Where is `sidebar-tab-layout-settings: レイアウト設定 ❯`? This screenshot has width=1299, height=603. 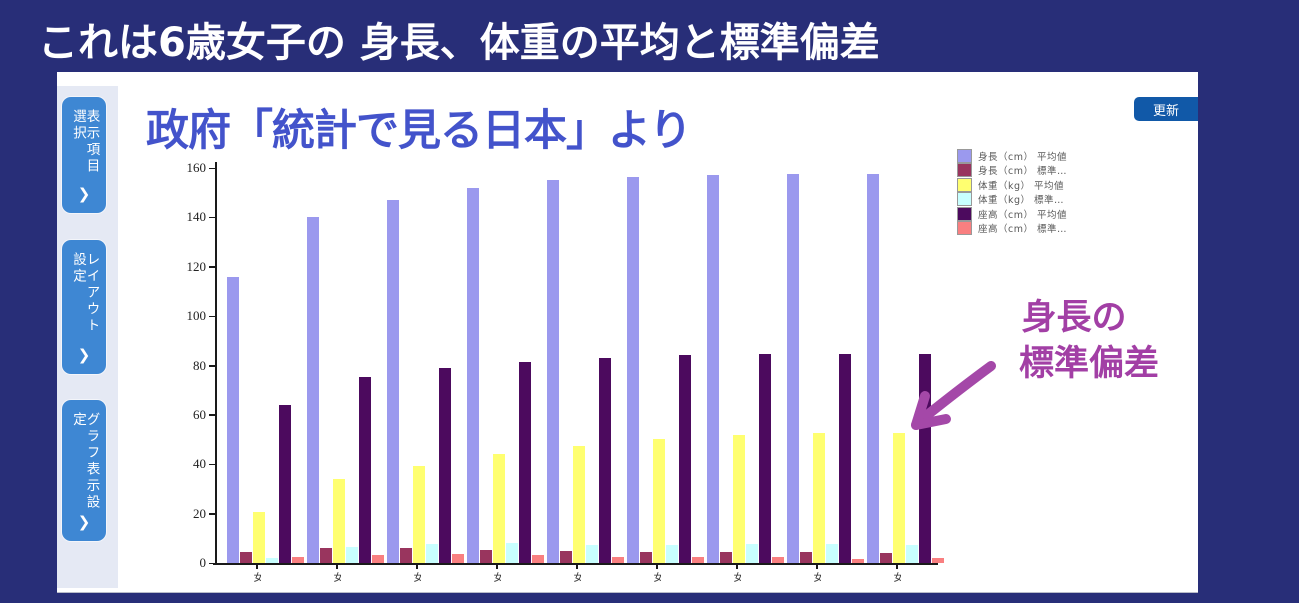 sidebar-tab-layout-settings: レイアウト設定 ❯ is located at coordinates (84, 307).